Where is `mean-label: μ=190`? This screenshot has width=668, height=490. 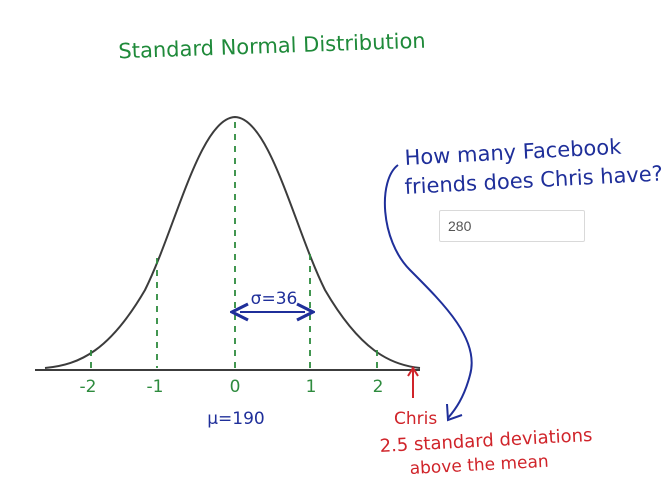 mean-label: μ=190 is located at coordinates (236, 419).